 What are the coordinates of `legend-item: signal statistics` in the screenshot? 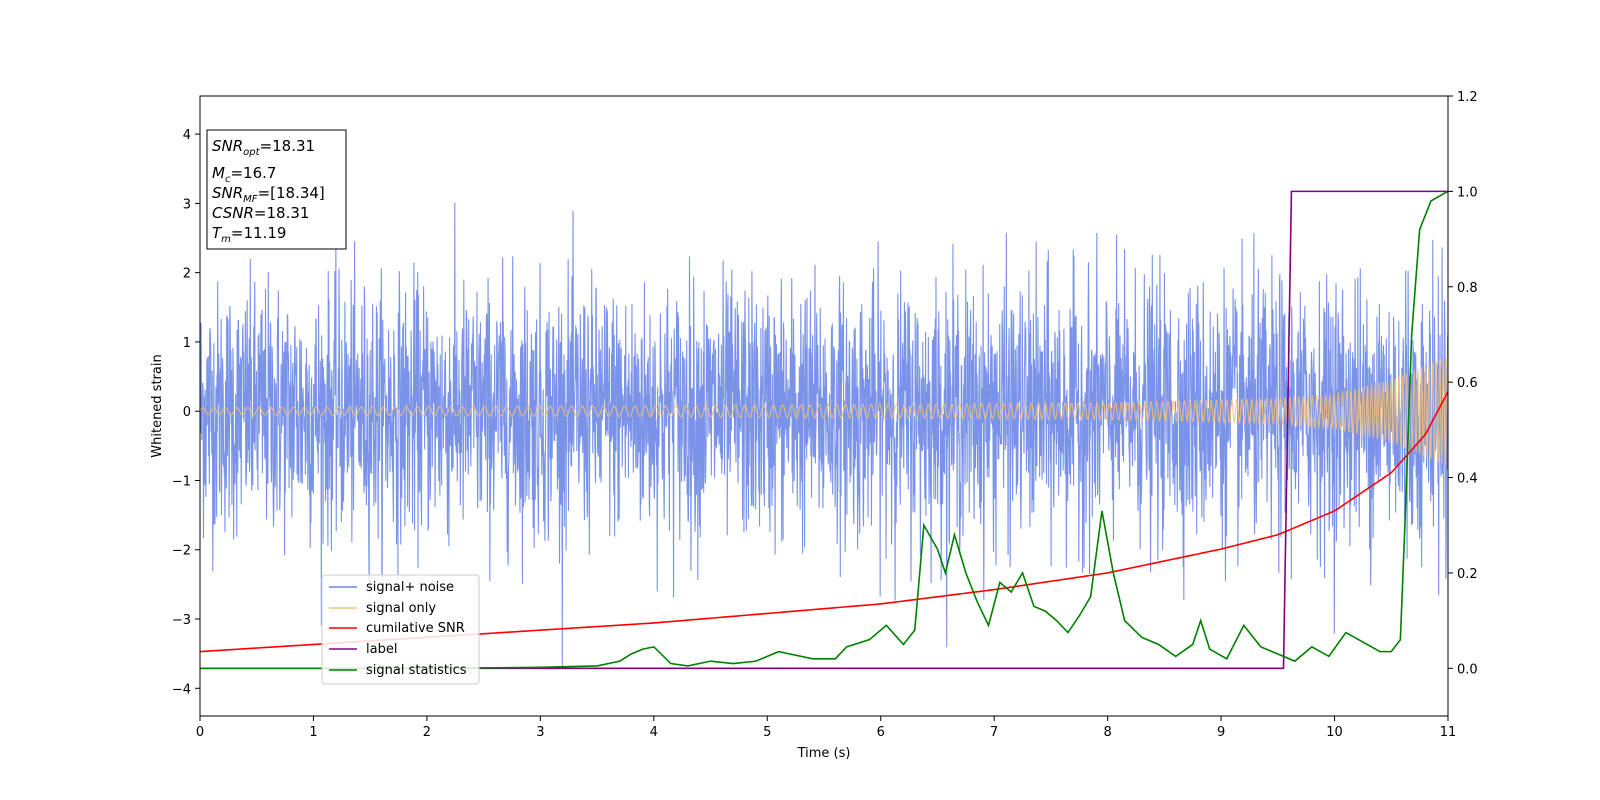 It's located at (398, 670).